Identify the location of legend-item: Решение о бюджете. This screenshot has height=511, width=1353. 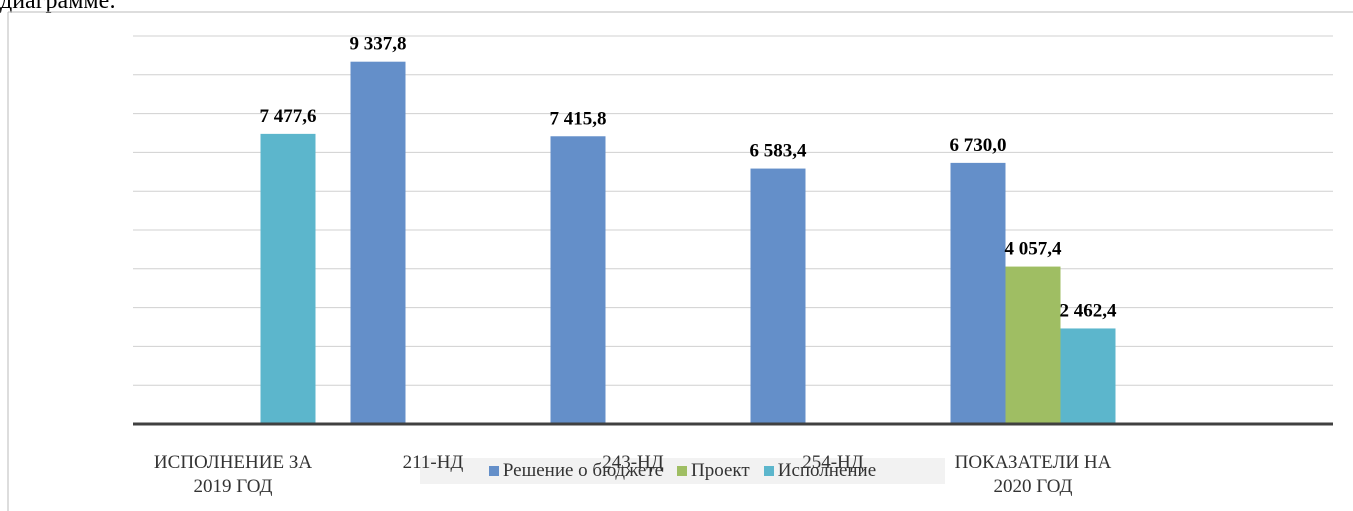
(576, 471).